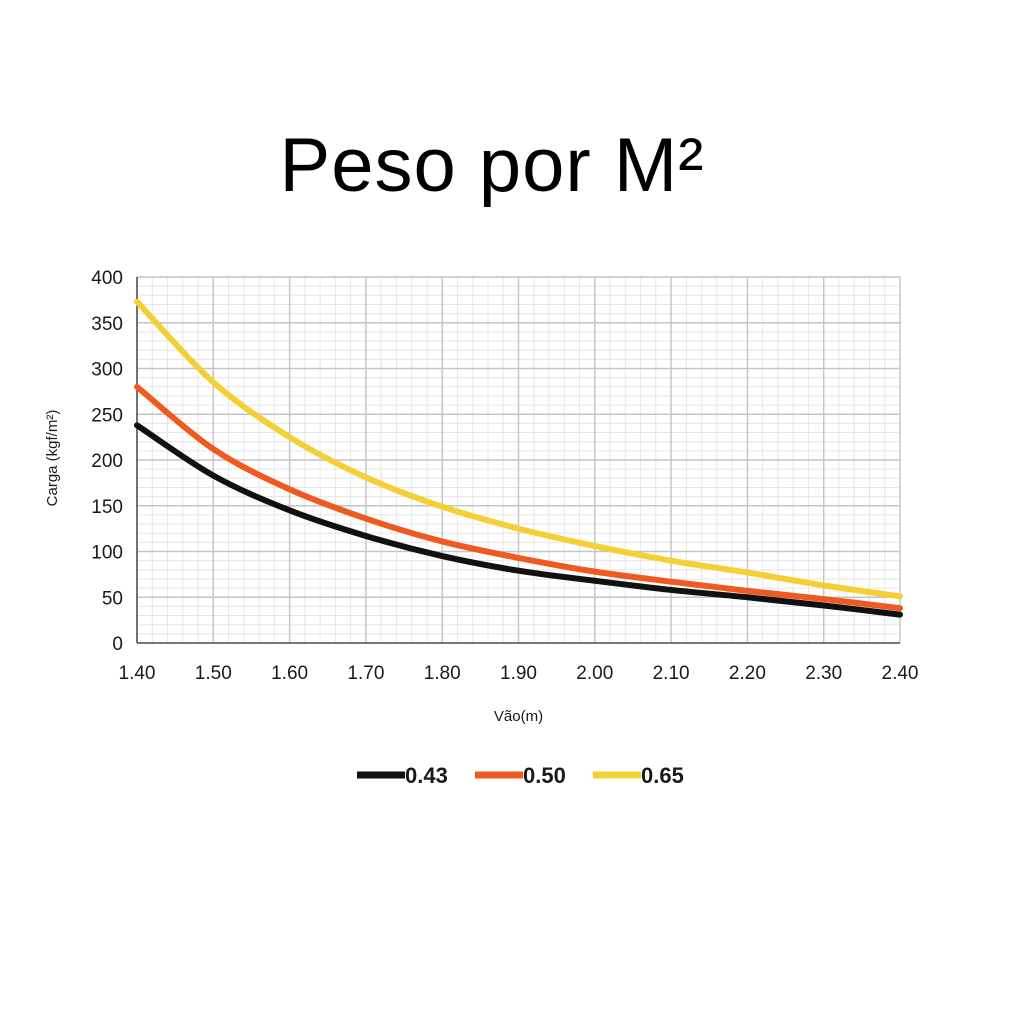 Image resolution: width=1024 pixels, height=1024 pixels. Describe the element at coordinates (107, 324) in the screenshot. I see `y-tick-label: 350` at that location.